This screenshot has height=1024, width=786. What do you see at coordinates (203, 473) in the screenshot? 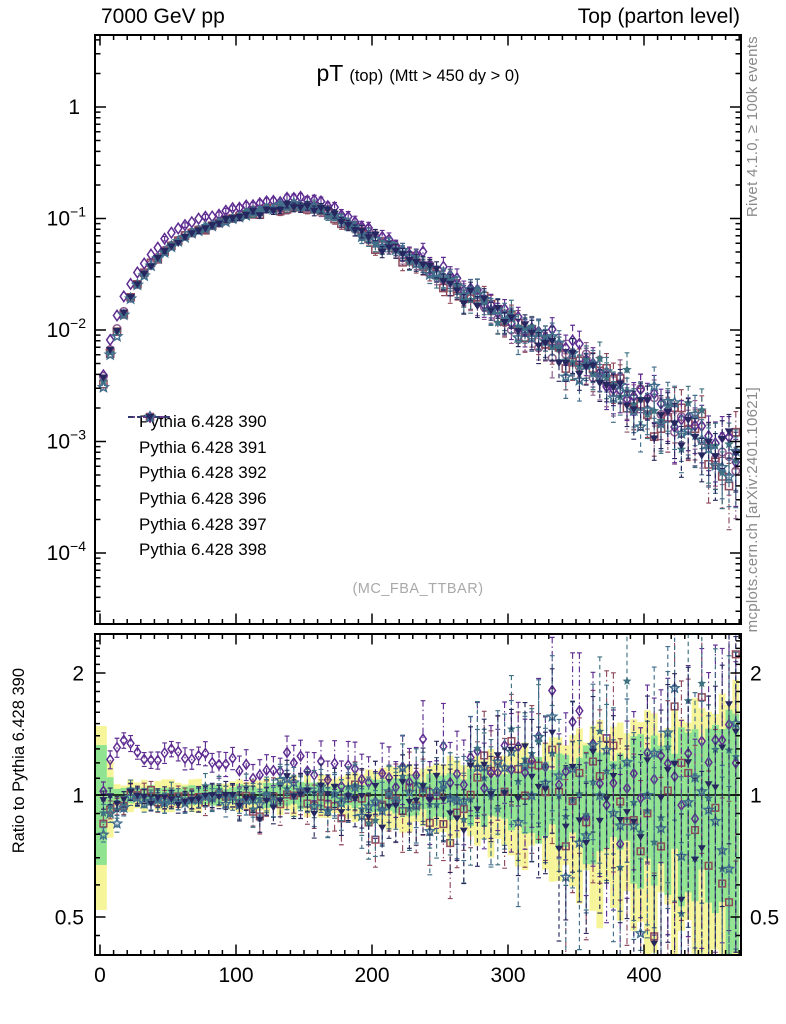
I see `legend-label: Pythia 6.428 392` at bounding box center [203, 473].